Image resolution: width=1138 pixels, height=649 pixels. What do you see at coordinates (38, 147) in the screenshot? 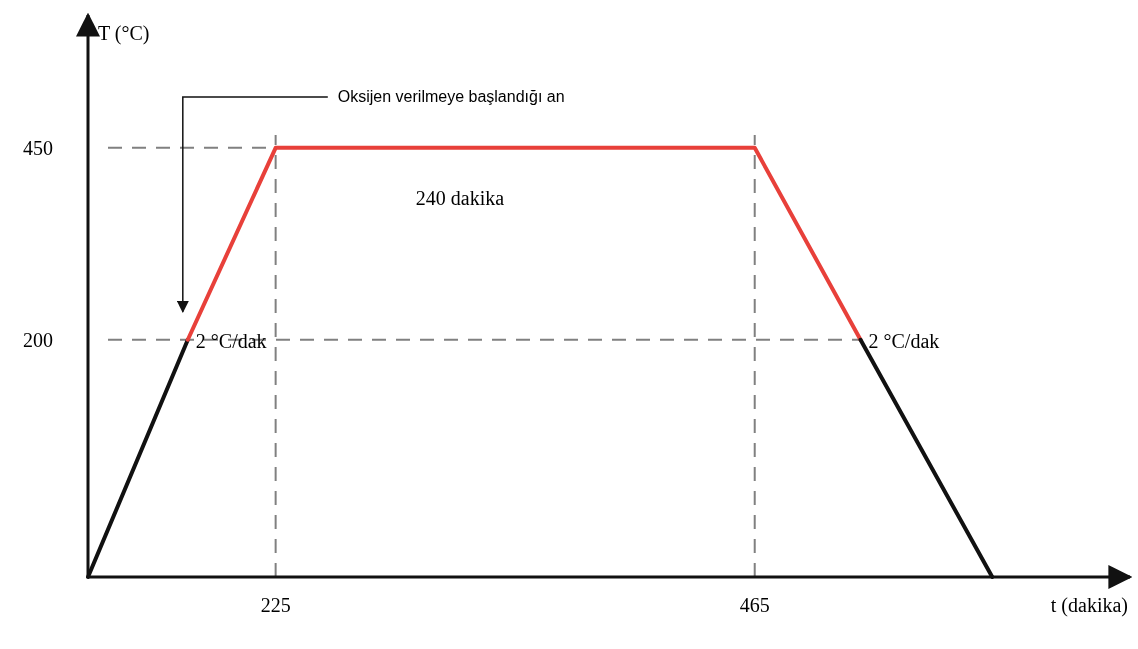
I see `y-tick-label: 450` at bounding box center [38, 147].